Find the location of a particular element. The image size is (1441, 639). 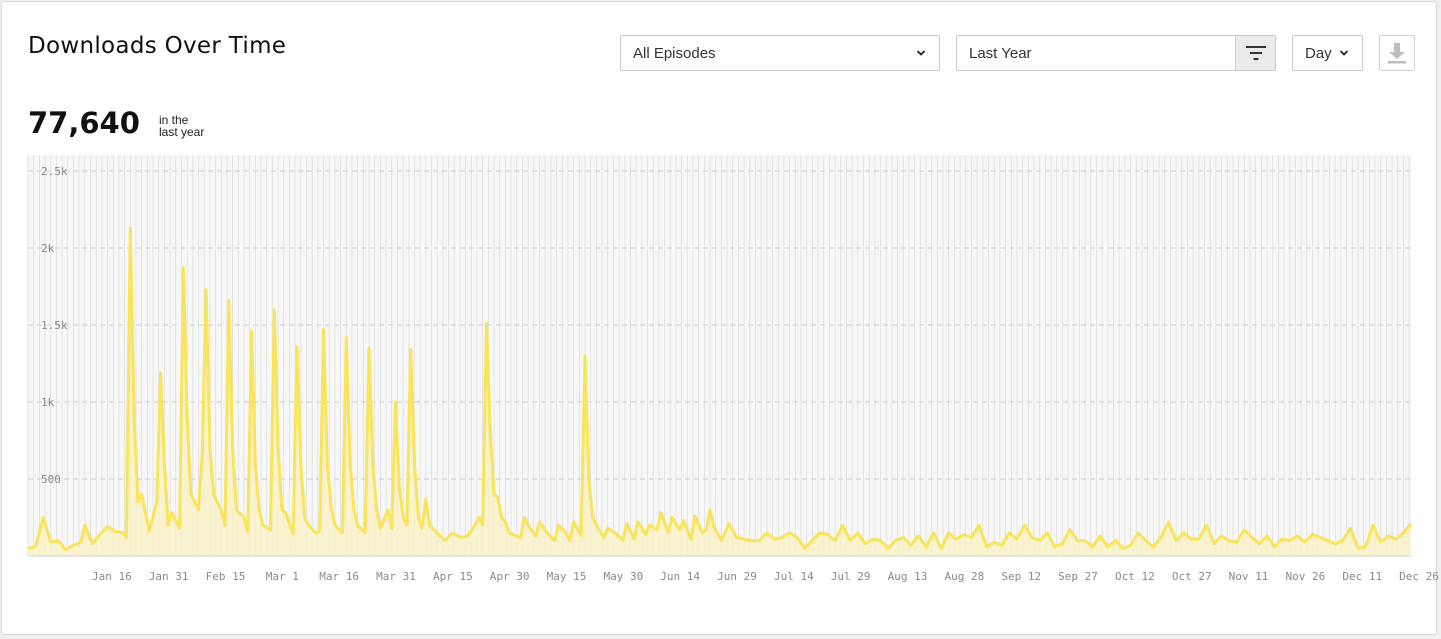

date-range-select: Last Year is located at coordinates (1116, 53).